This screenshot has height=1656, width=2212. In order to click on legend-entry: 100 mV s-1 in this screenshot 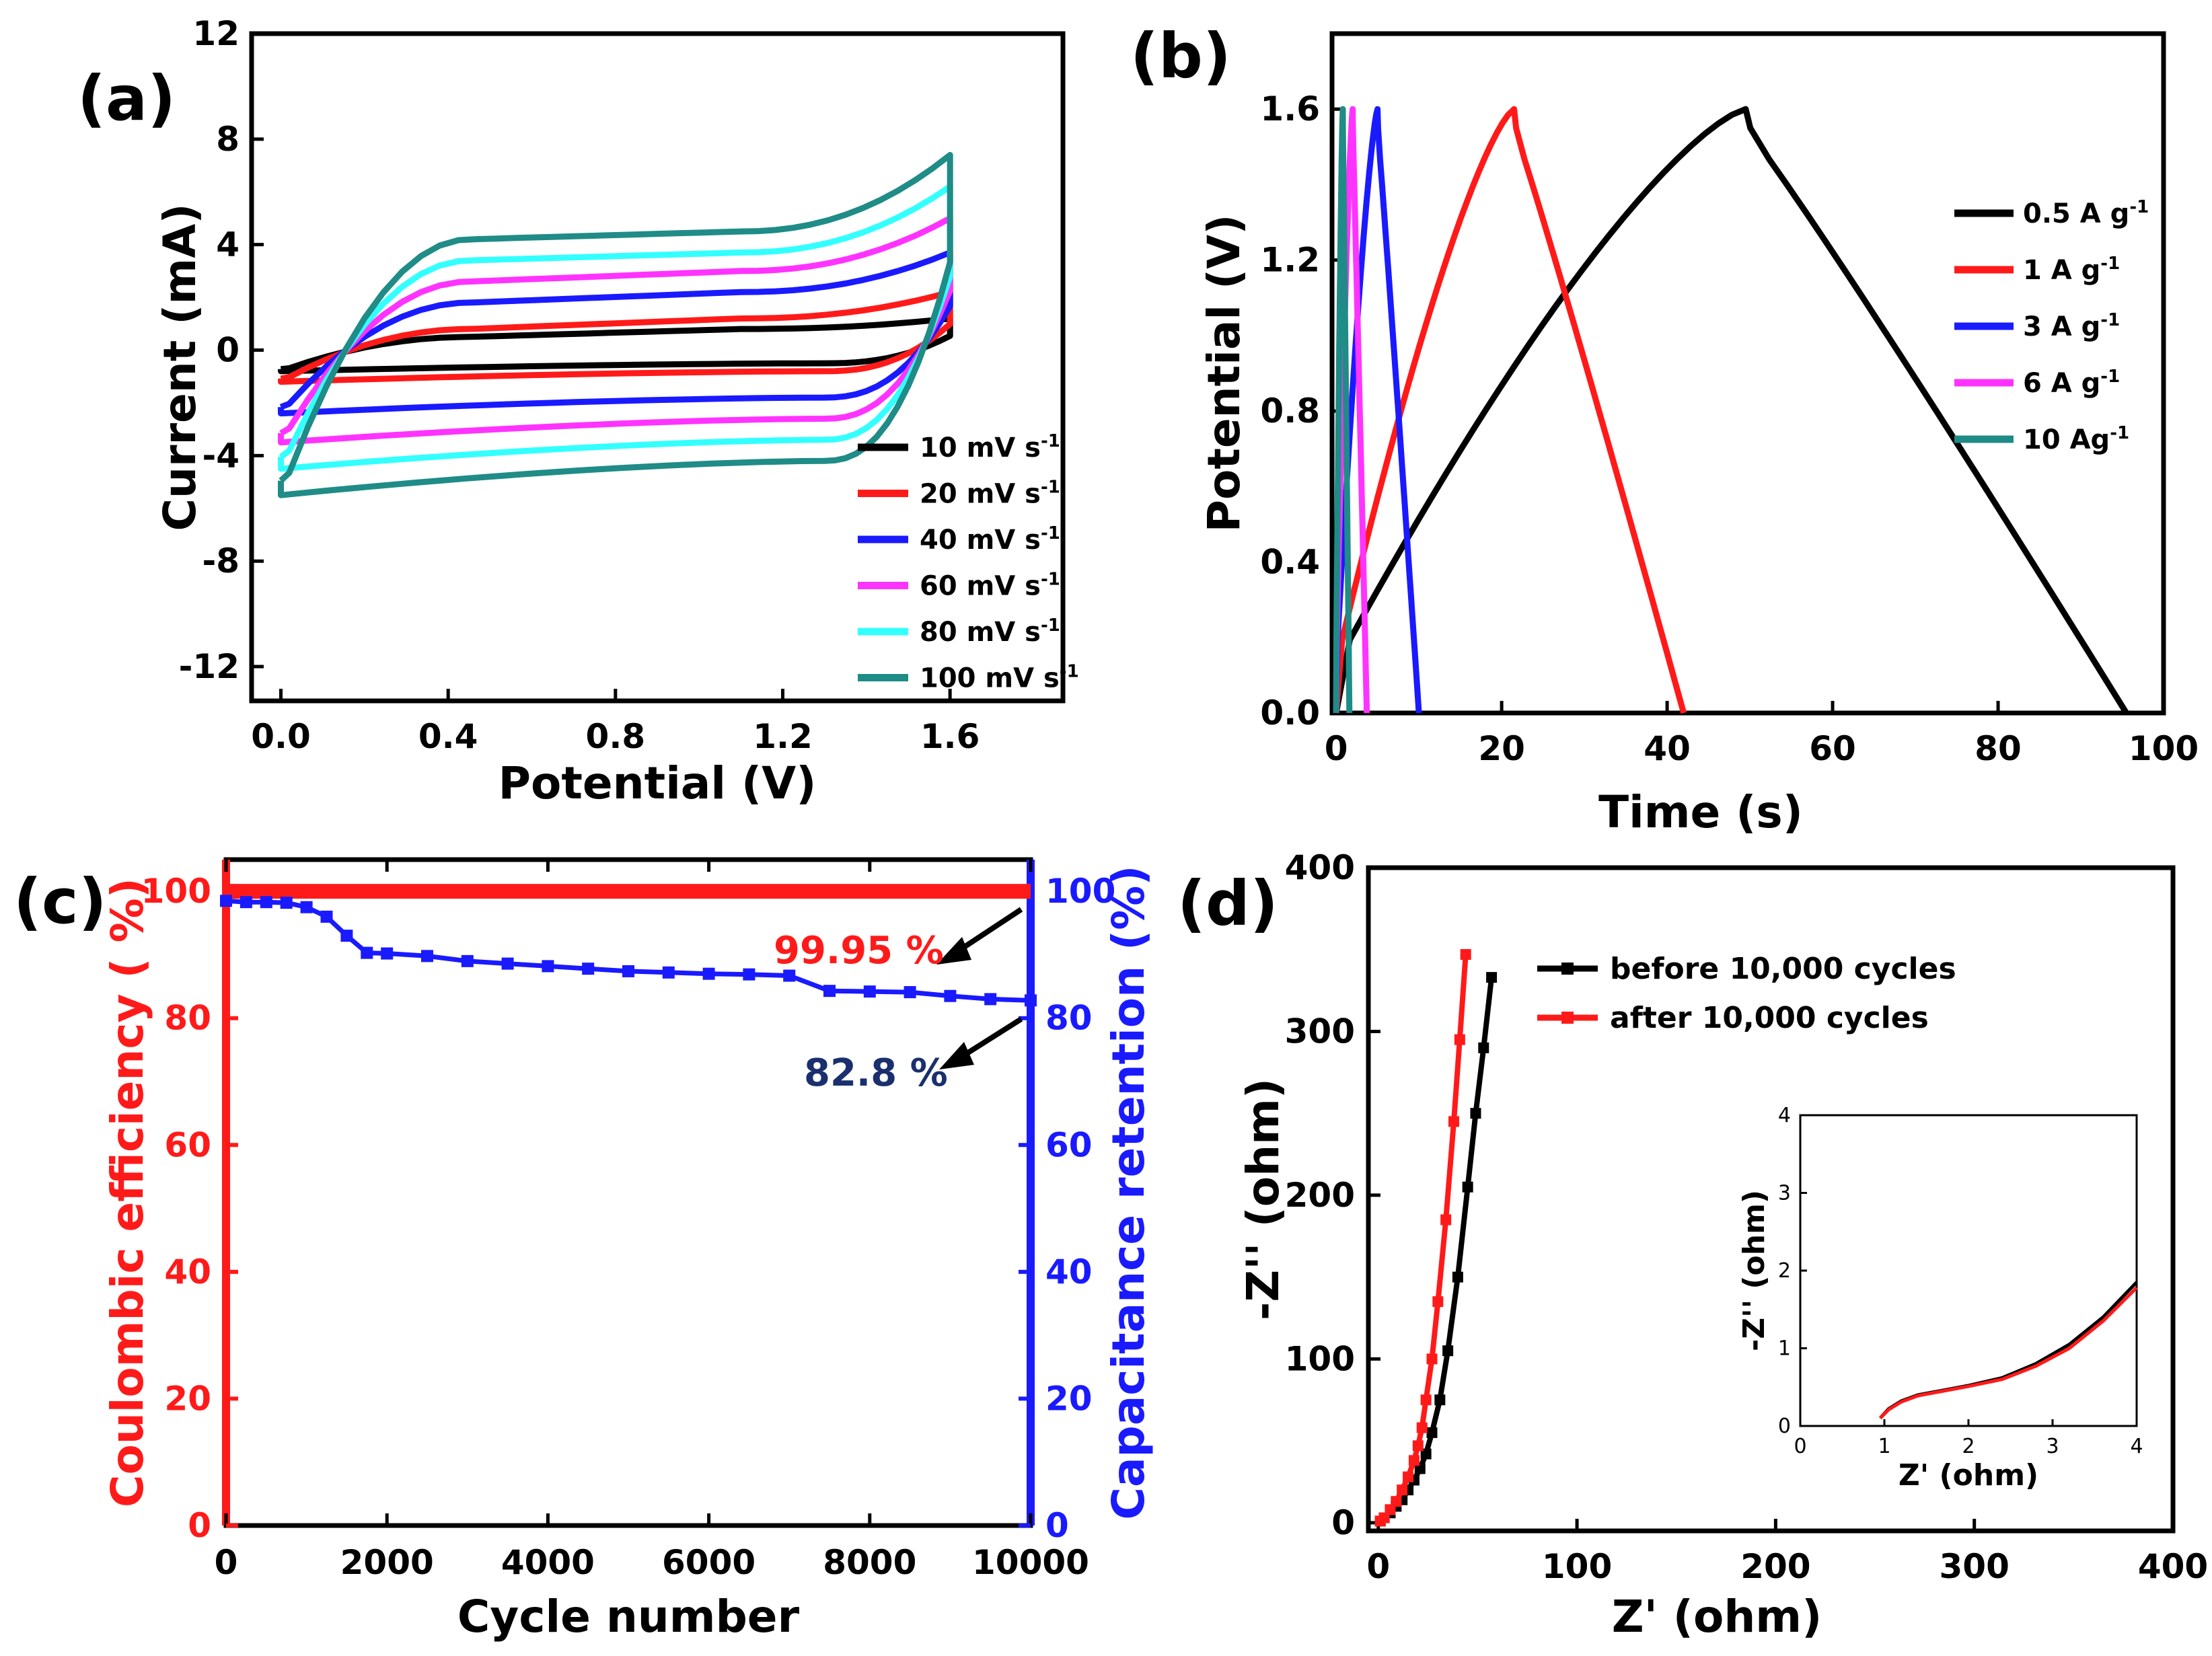, I will do `click(1000, 678)`.